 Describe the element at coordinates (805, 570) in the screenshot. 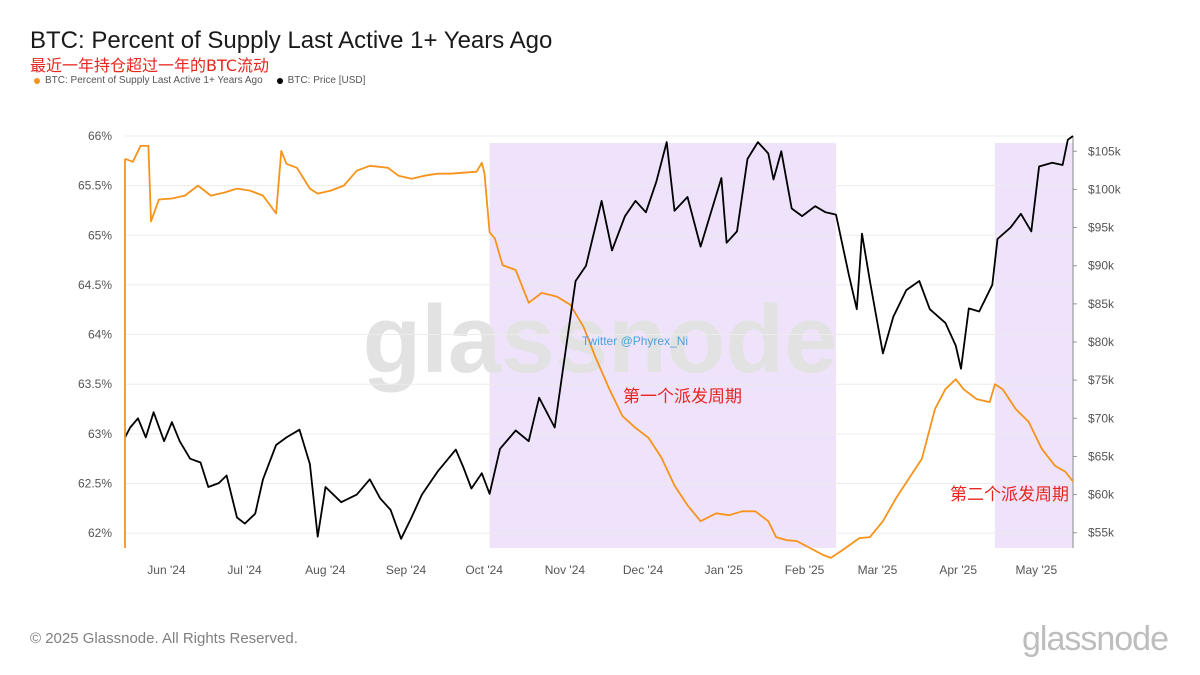

I see `x-tick-label-8: Feb '25` at that location.